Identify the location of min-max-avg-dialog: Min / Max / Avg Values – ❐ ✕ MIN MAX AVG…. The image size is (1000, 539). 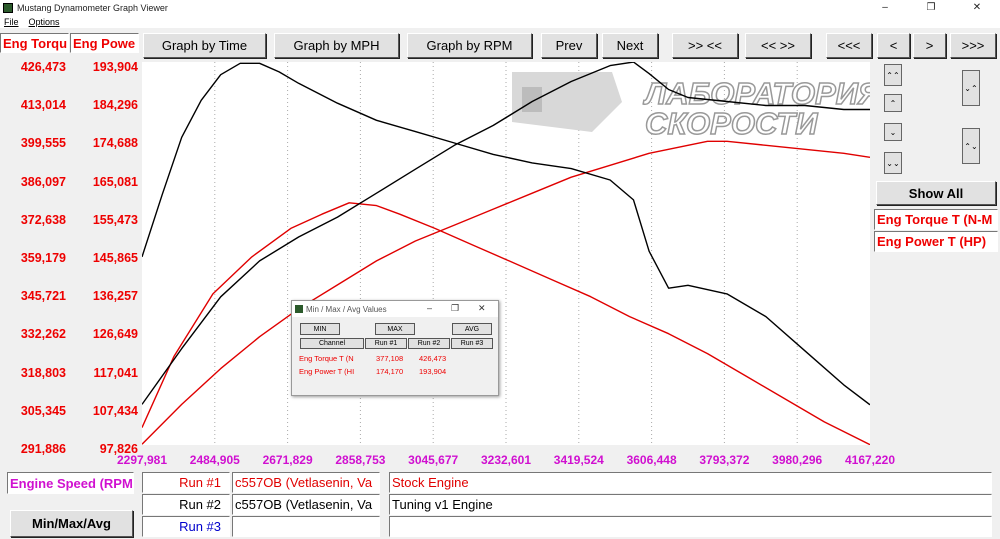
(395, 348).